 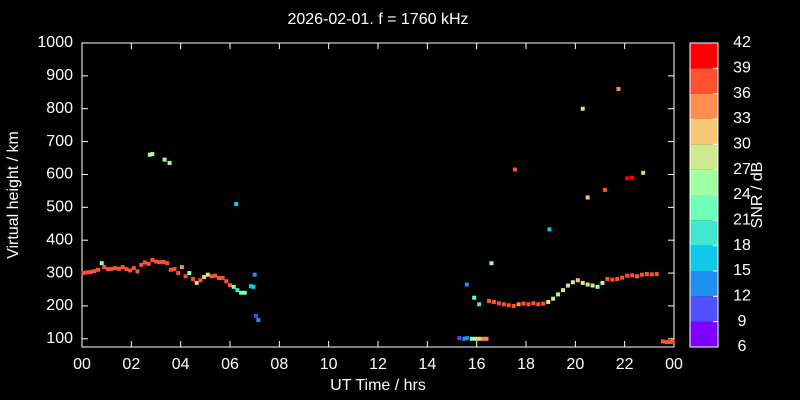 What do you see at coordinates (625, 364) in the screenshot?
I see `x-tick-label: 22` at bounding box center [625, 364].